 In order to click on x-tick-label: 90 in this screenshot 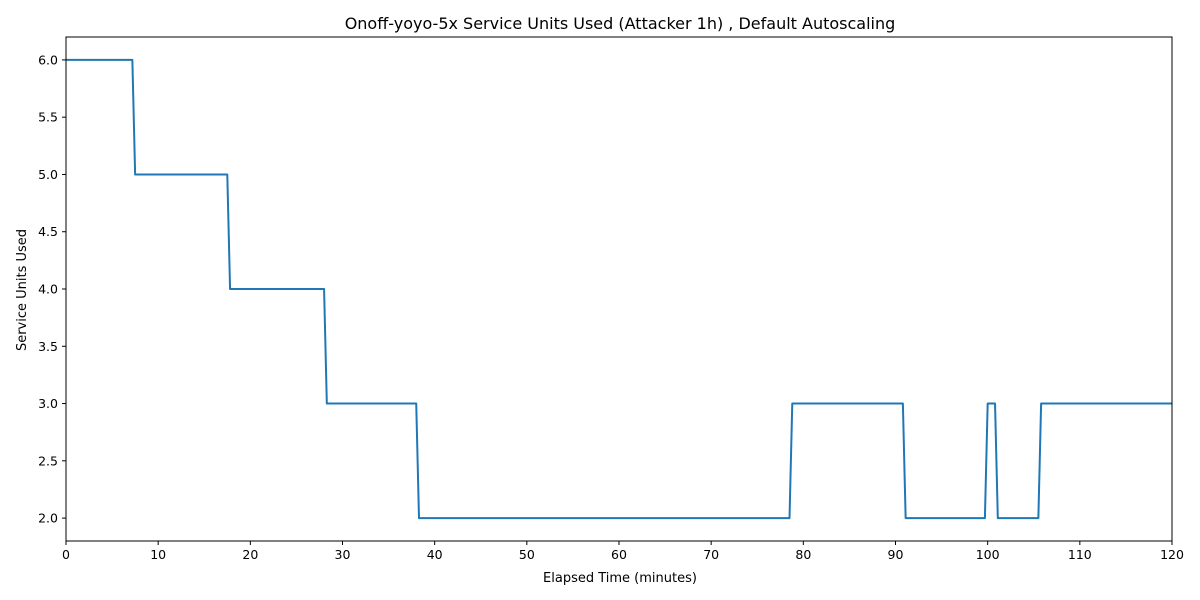, I will do `click(896, 554)`.